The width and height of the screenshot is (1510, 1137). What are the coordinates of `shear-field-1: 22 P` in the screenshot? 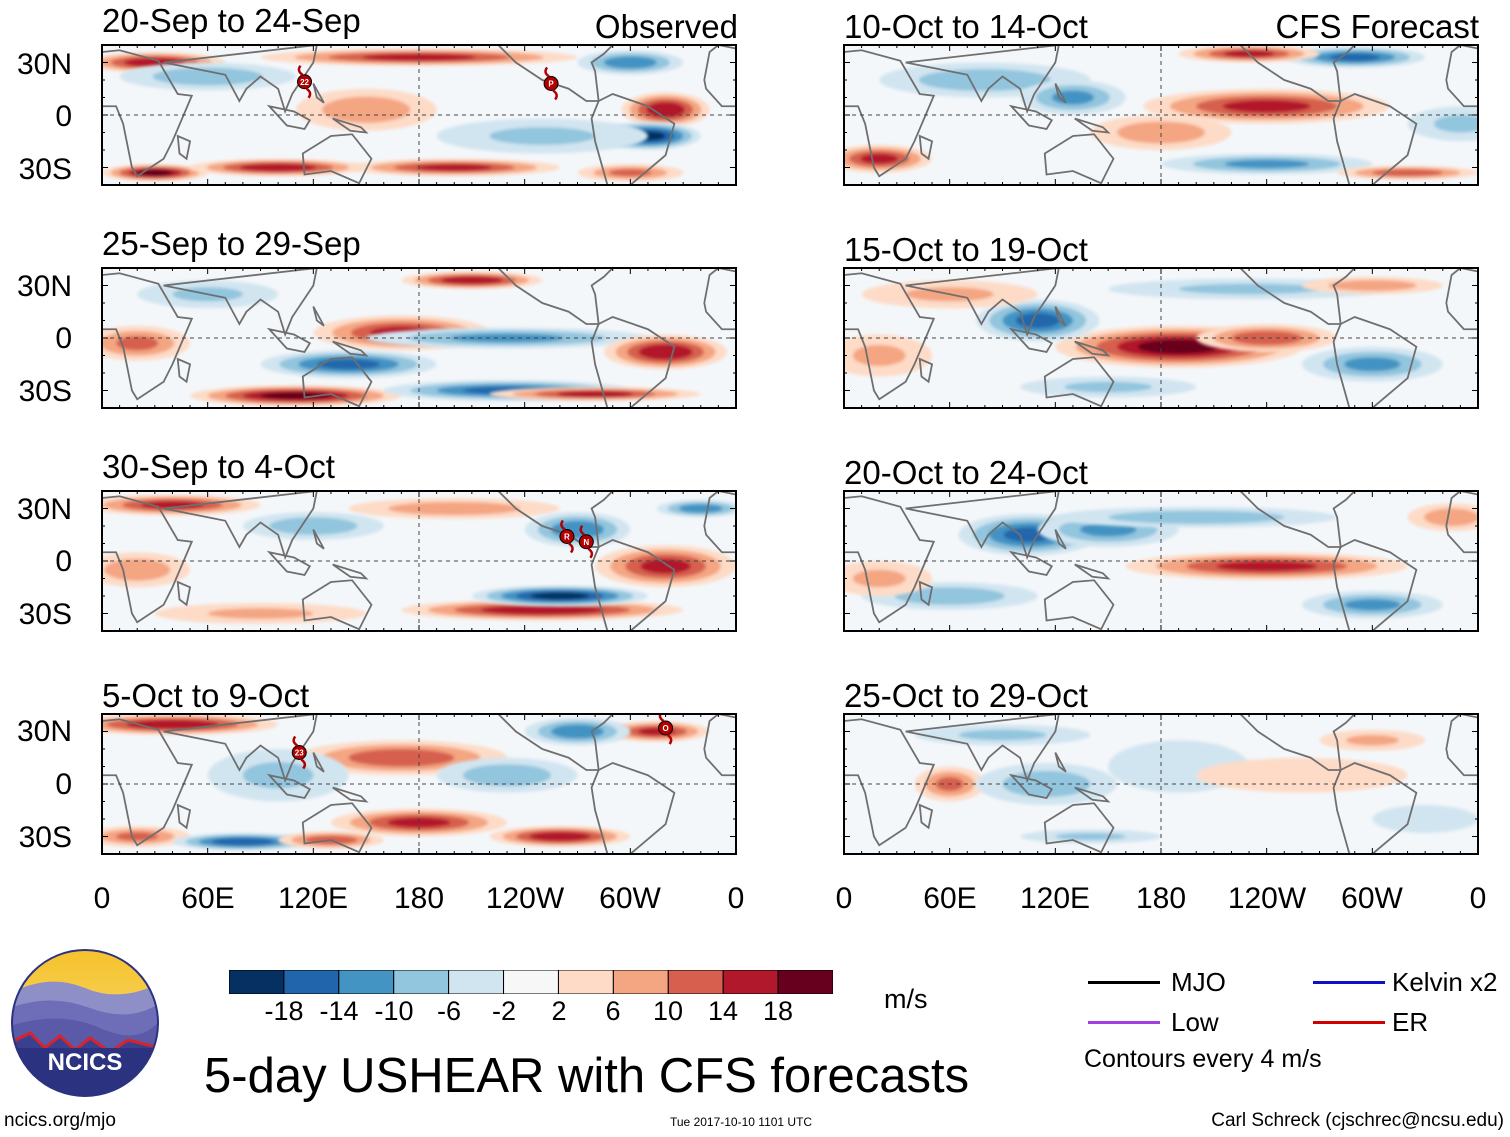 It's located at (419, 115).